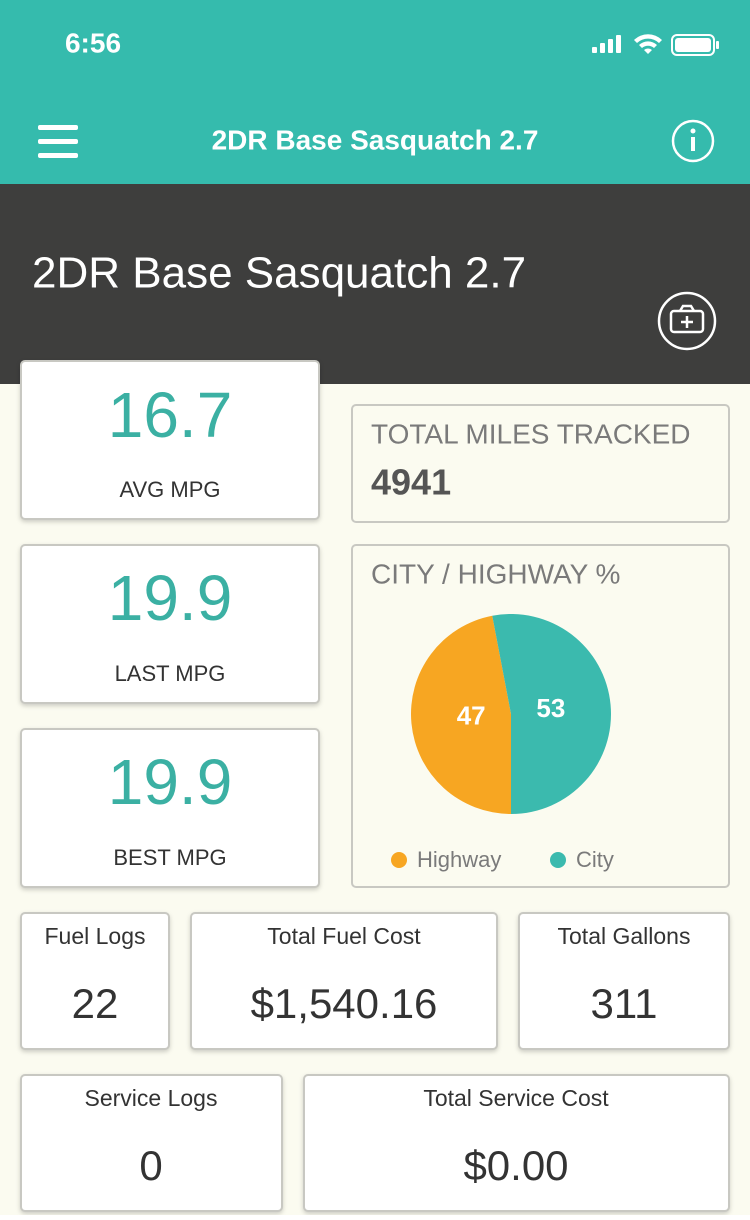  I want to click on info-button, so click(693, 141).